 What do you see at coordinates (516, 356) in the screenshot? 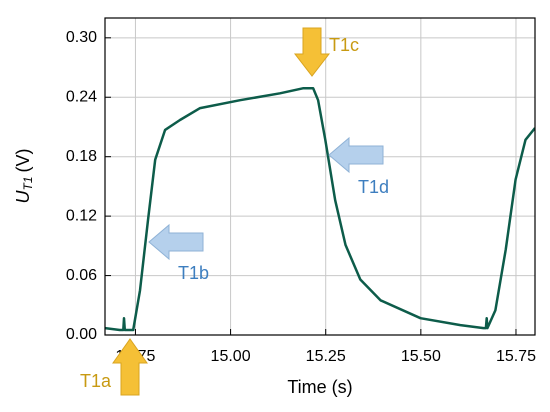
I see `x-tick-label: 15.75` at bounding box center [516, 356].